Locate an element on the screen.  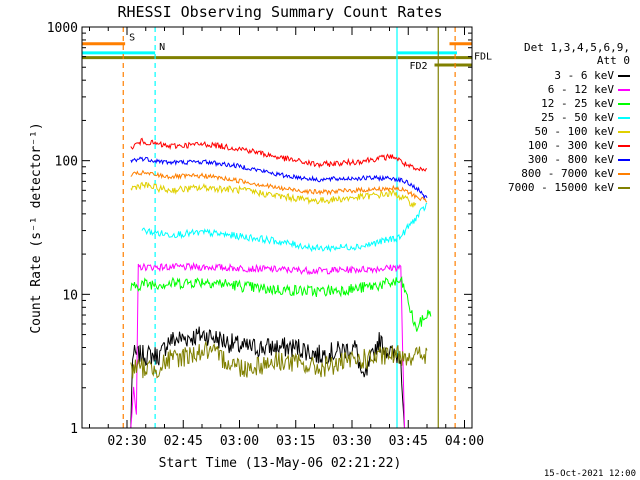
legend-header: Det 1,3,4,5,6,9, is located at coordinates (577, 47).